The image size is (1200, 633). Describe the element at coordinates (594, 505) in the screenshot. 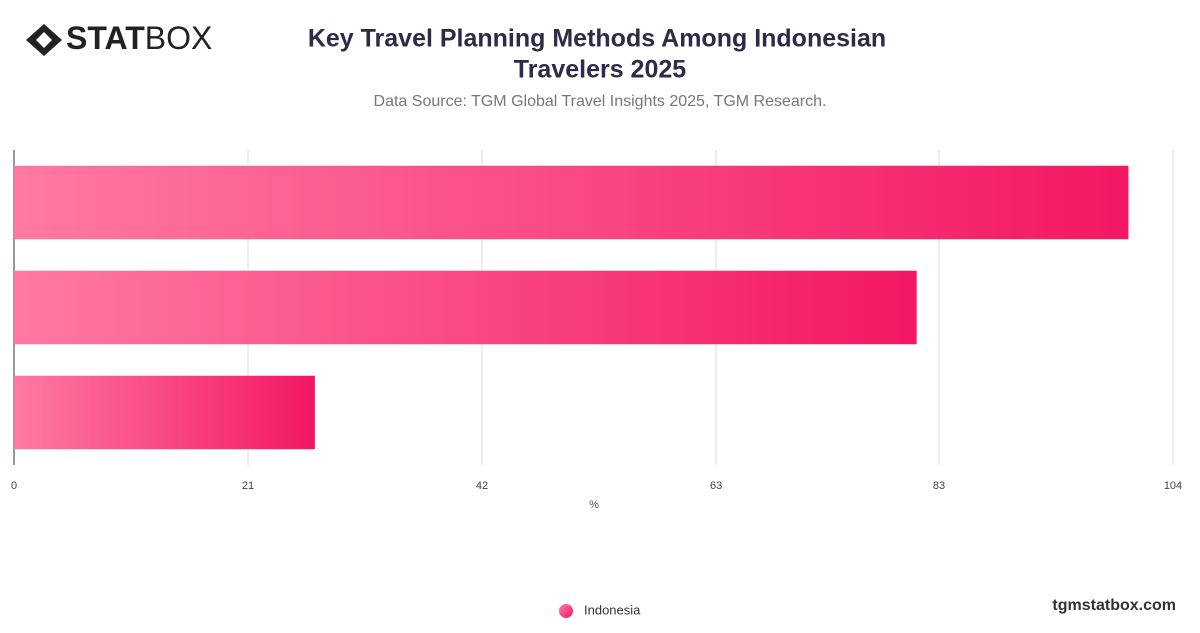

I see `x-axis-label: %` at that location.